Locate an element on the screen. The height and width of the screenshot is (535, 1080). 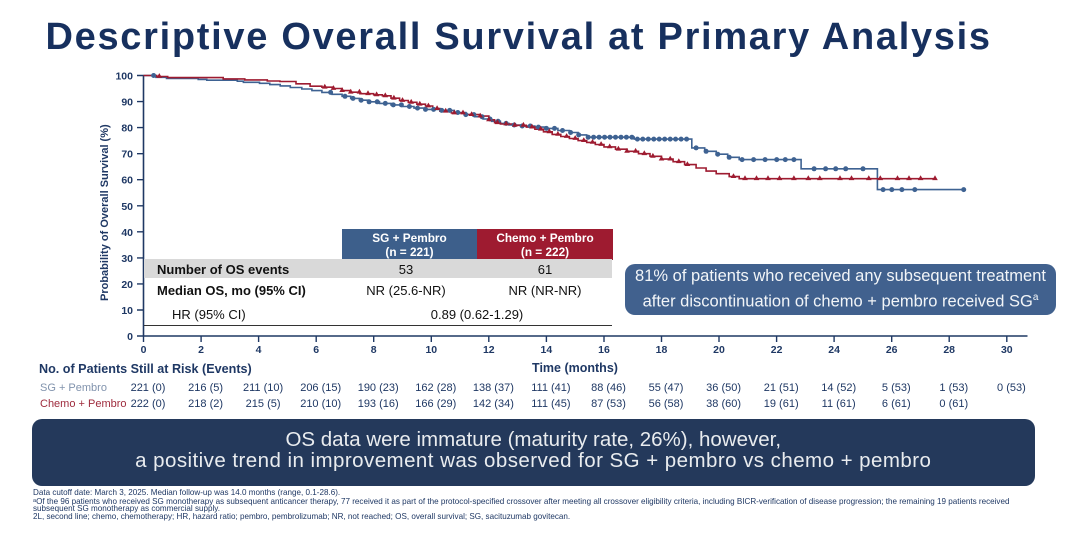
svg-text: 26 is located at coordinates (892, 350).